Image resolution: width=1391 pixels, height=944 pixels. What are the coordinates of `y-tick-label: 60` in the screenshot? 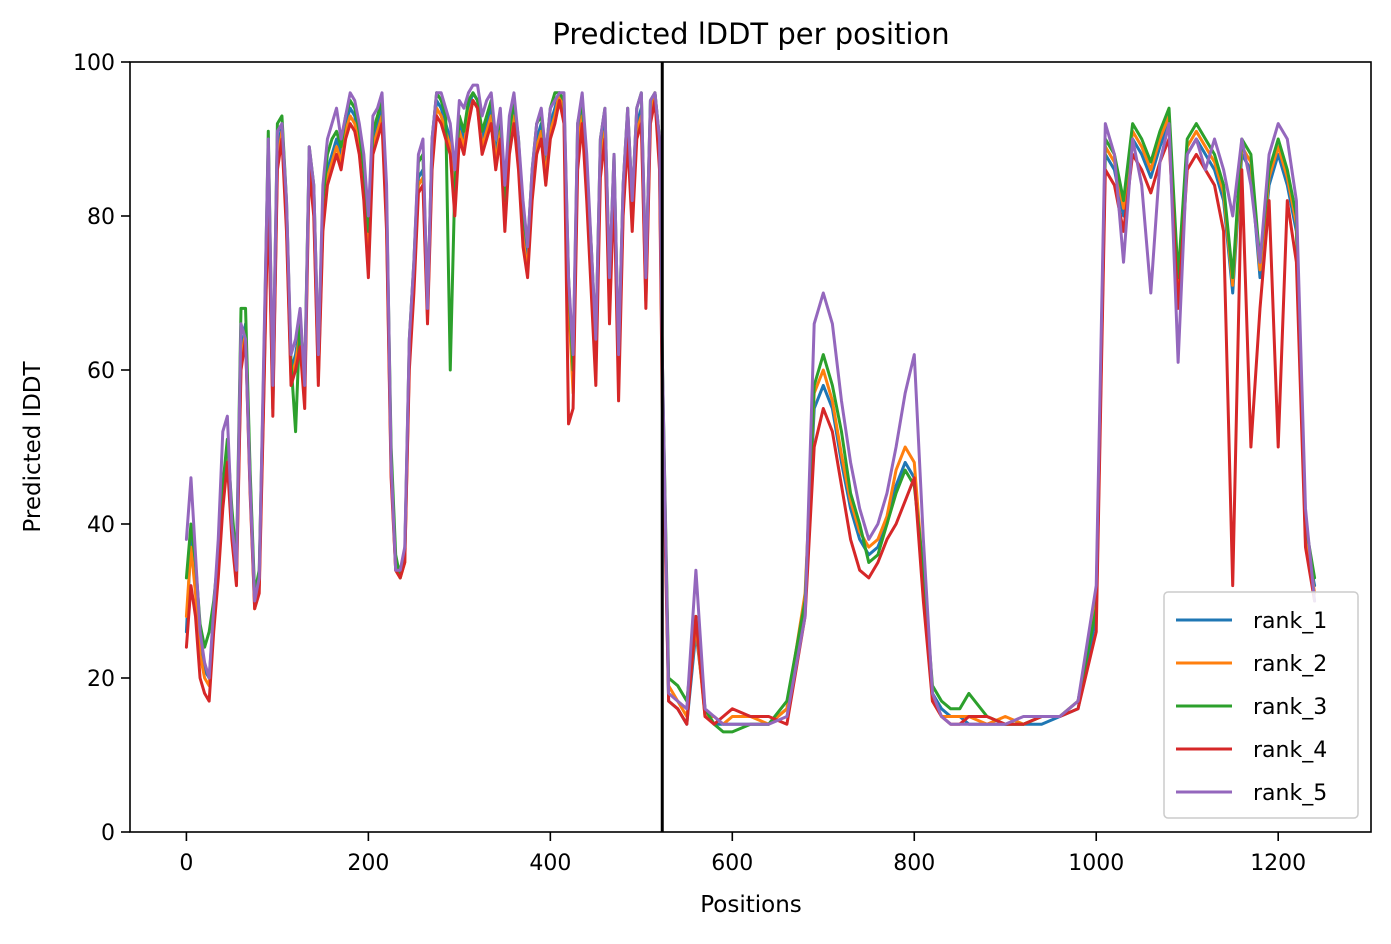 It's located at (101, 371).